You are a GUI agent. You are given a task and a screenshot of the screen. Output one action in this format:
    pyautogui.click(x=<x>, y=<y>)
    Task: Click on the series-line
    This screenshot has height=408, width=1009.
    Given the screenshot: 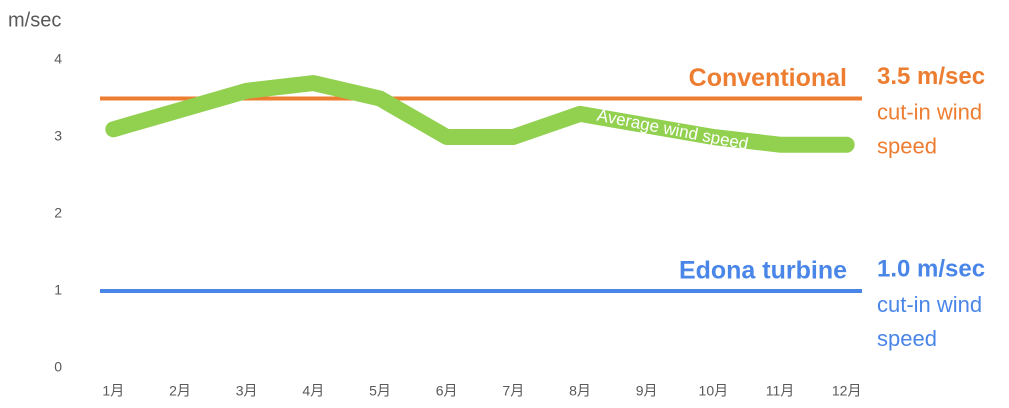 What is the action you would take?
    pyautogui.click(x=480, y=114)
    